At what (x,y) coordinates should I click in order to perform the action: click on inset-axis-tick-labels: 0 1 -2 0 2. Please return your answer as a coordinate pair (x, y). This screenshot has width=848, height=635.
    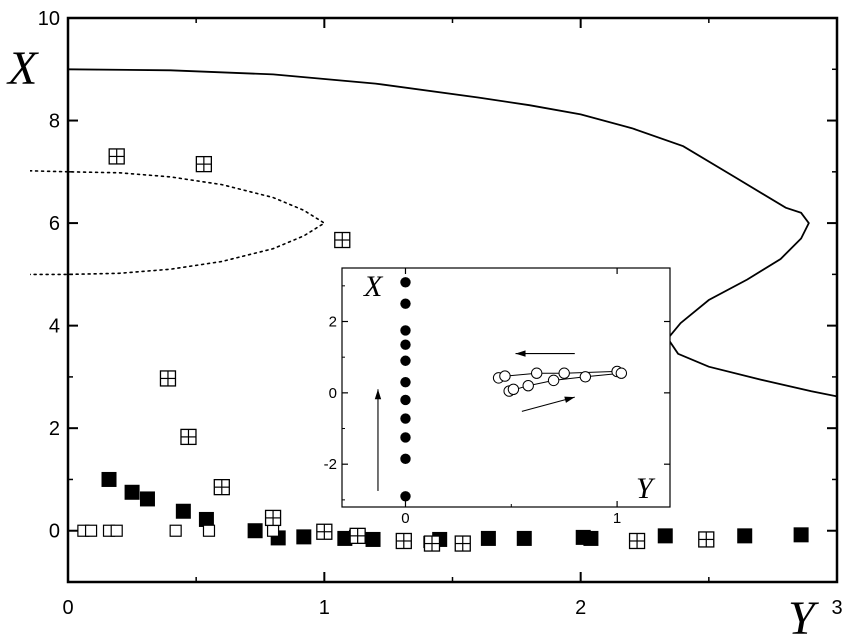
    Looking at the image, I should click on (473, 420).